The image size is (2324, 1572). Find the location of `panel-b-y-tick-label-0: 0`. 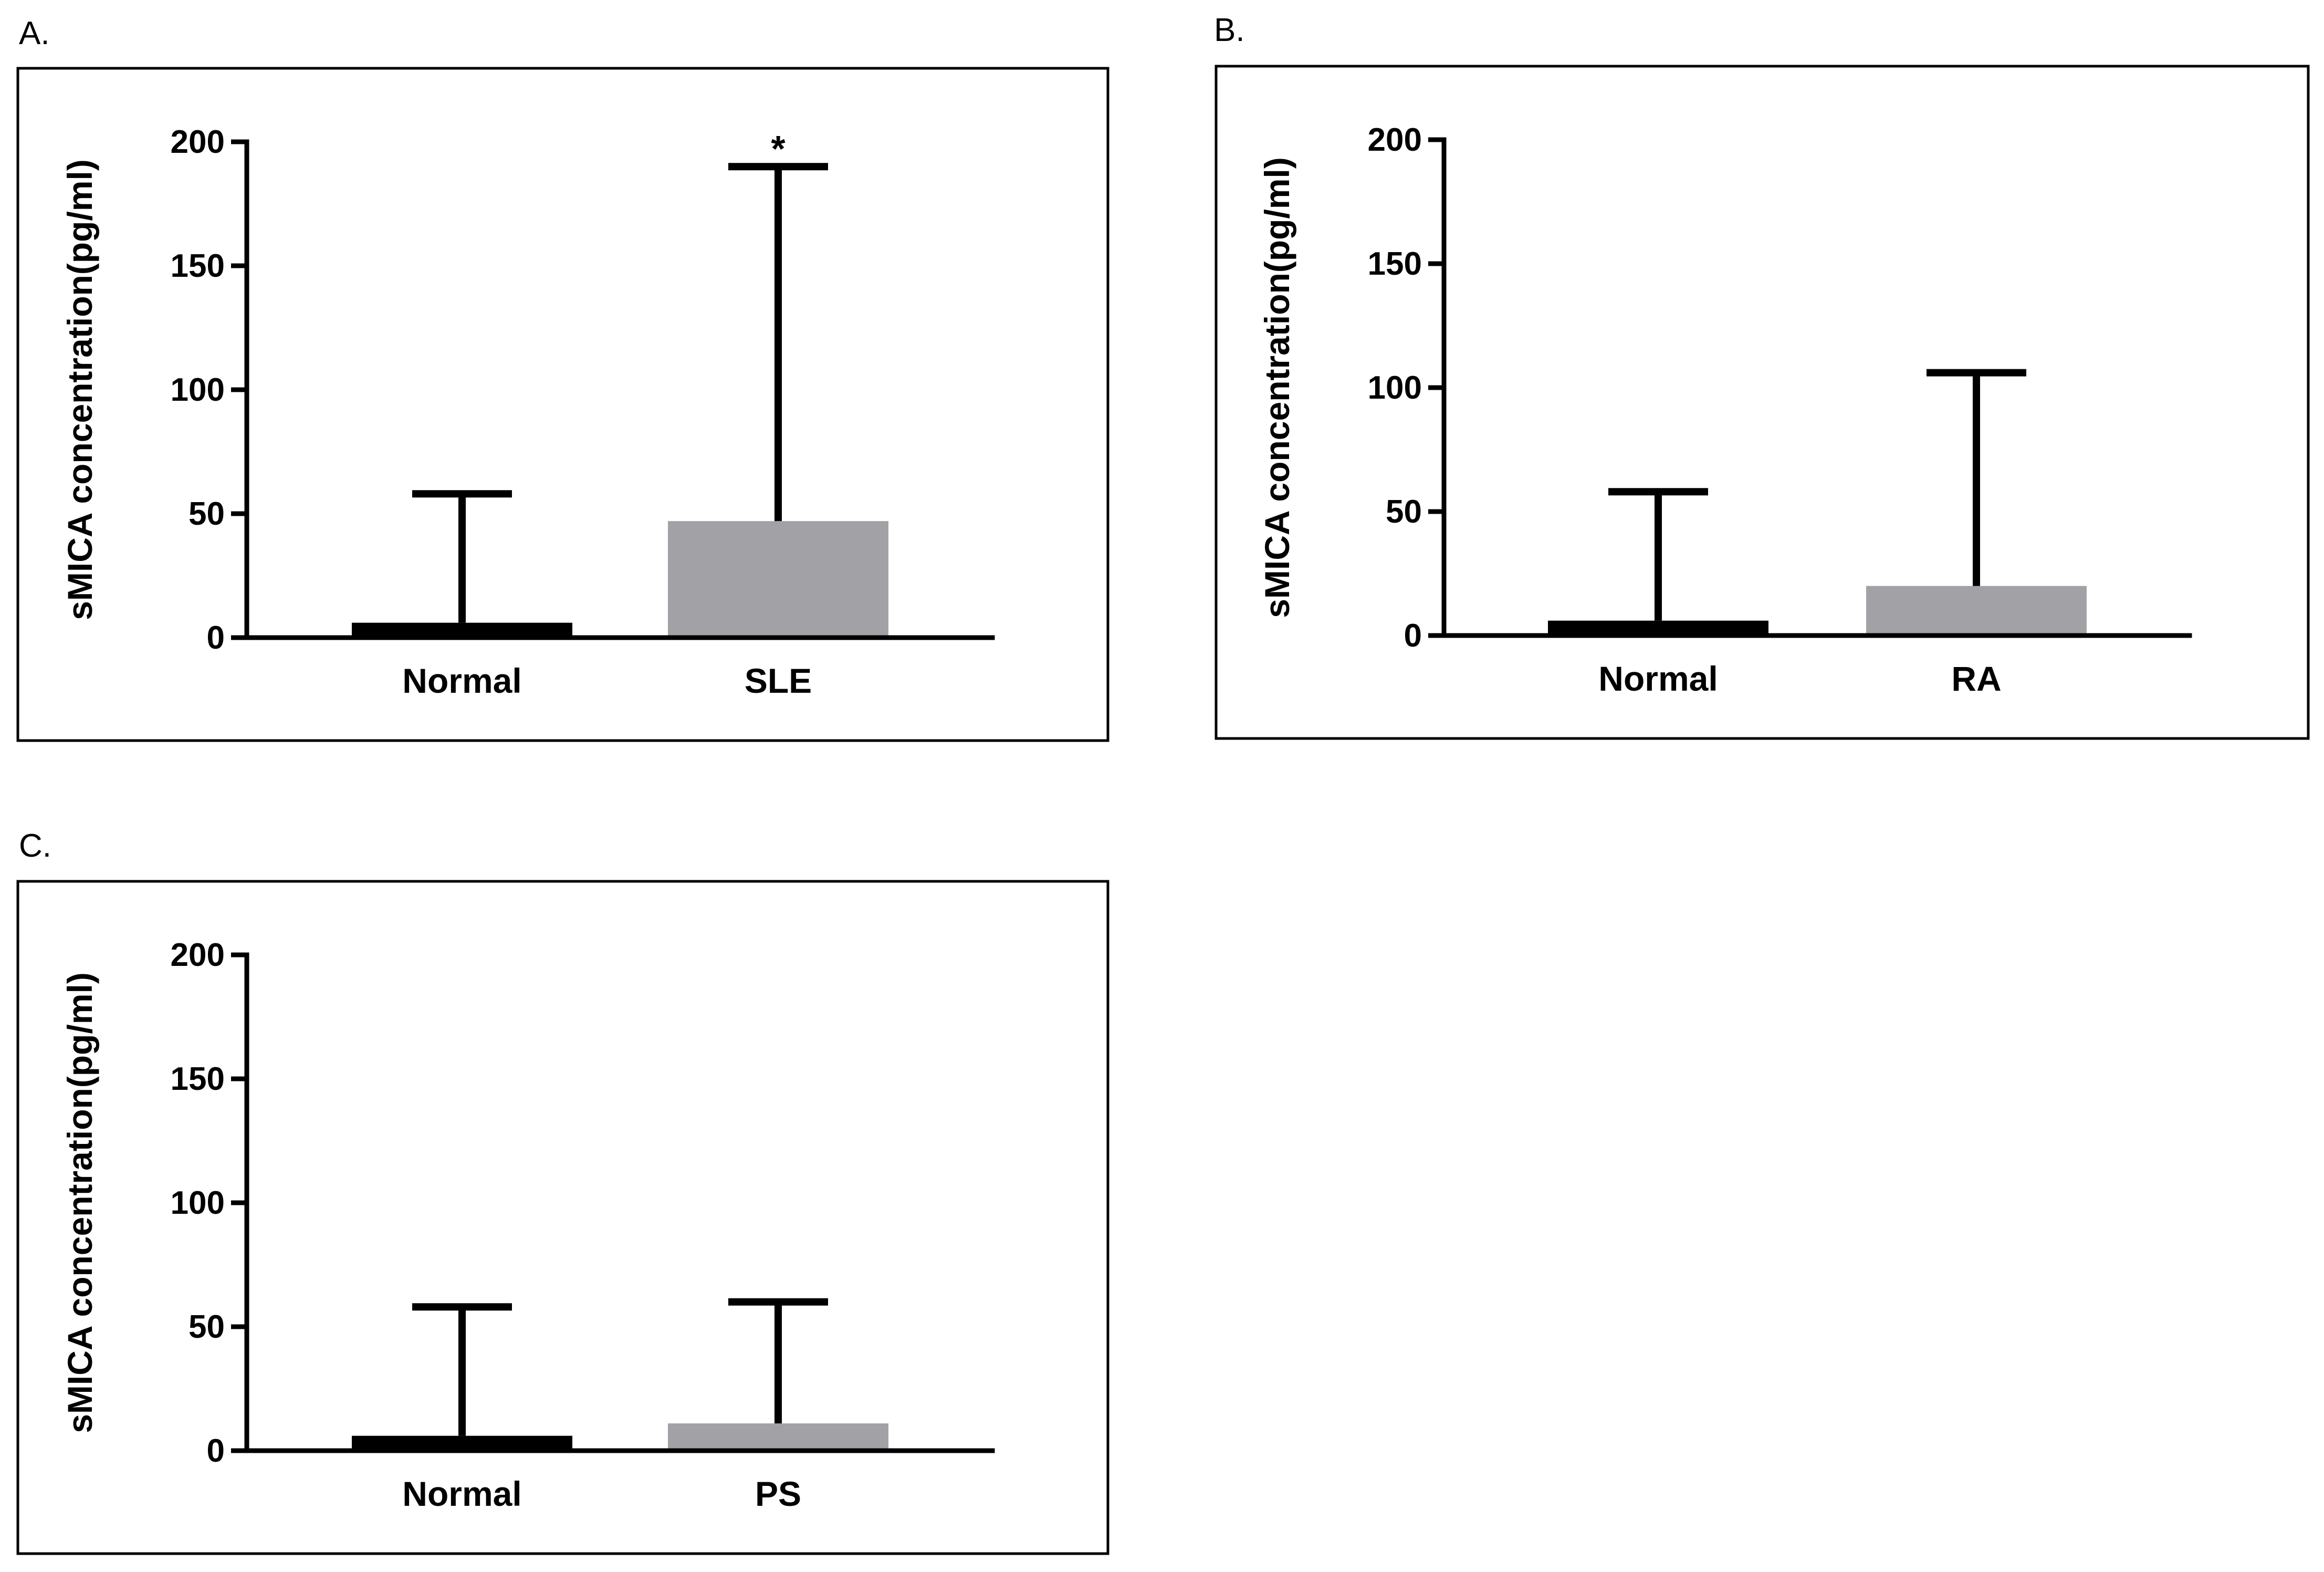

panel-b-y-tick-label-0: 0 is located at coordinates (1413, 636).